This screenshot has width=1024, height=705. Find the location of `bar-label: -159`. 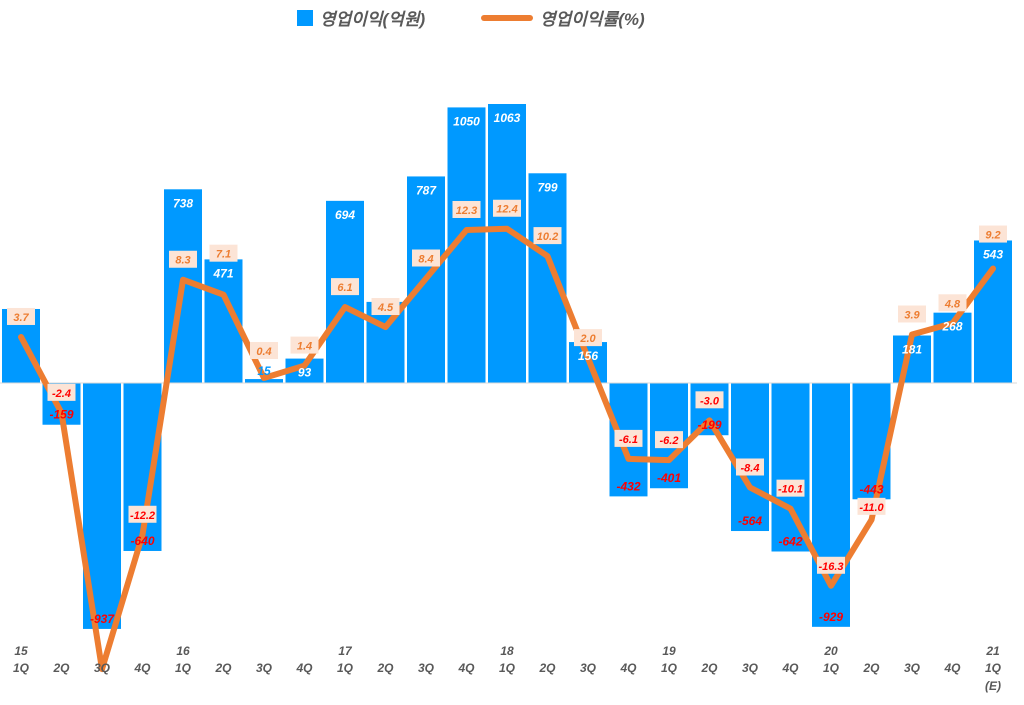

bar-label: -159 is located at coordinates (61, 415).